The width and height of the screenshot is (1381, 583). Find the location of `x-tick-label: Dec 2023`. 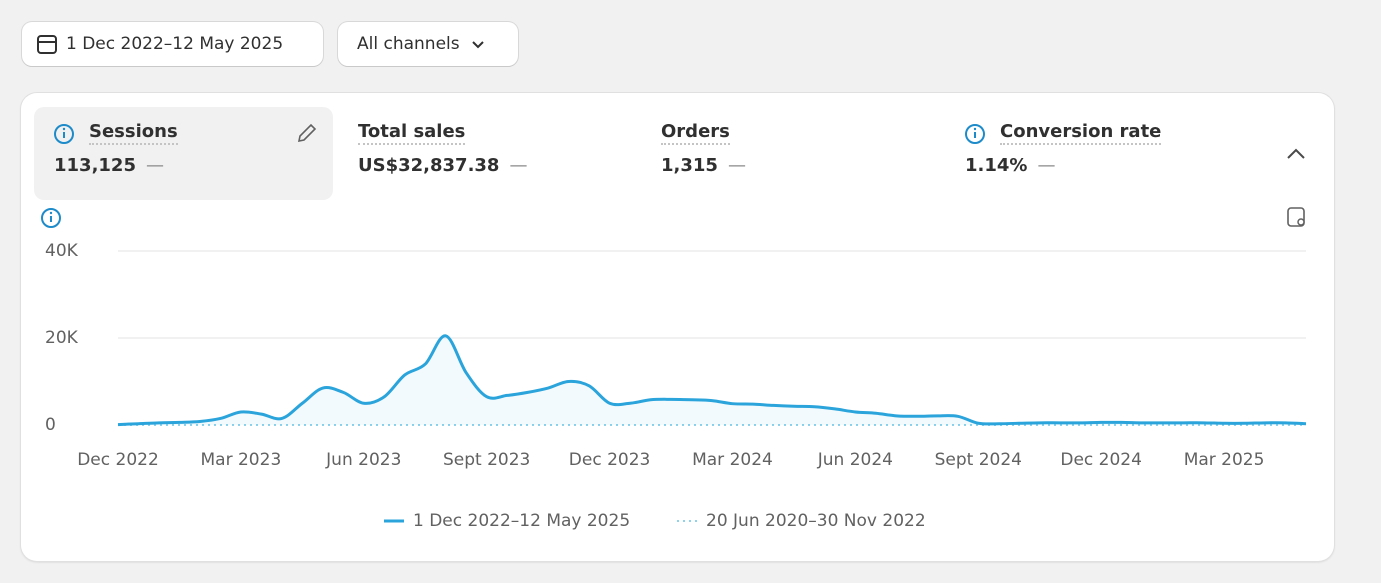

x-tick-label: Dec 2023 is located at coordinates (610, 460).